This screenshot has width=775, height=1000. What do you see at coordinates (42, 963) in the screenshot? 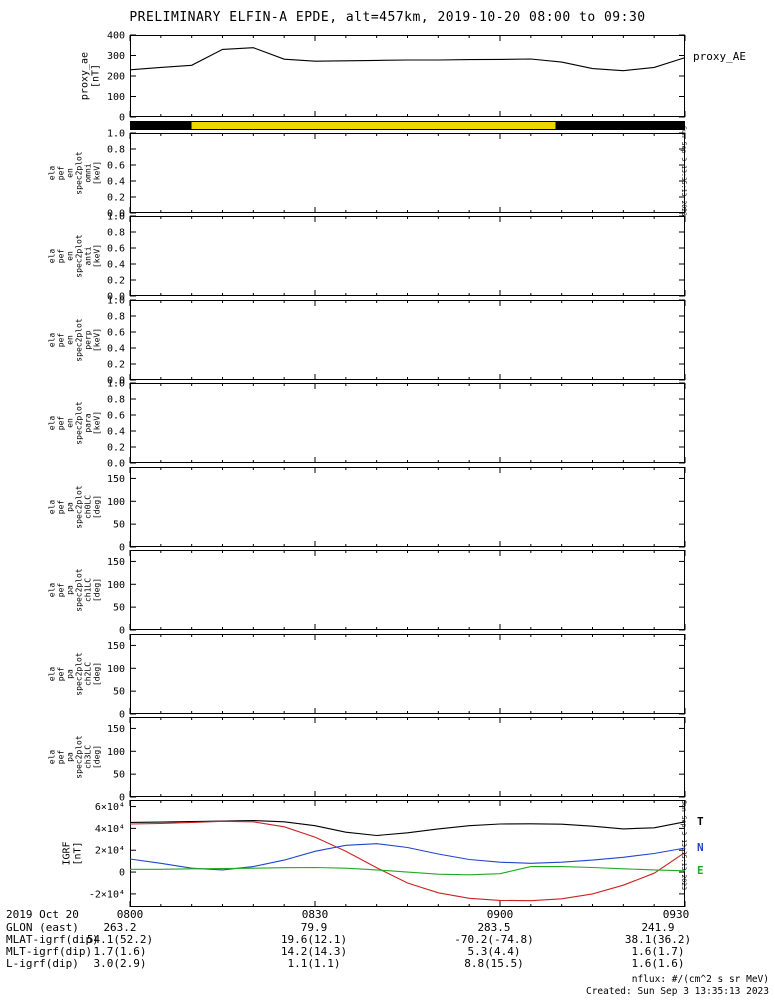
I see `row-label-lshell: L-igrf(dip)` at bounding box center [42, 963].